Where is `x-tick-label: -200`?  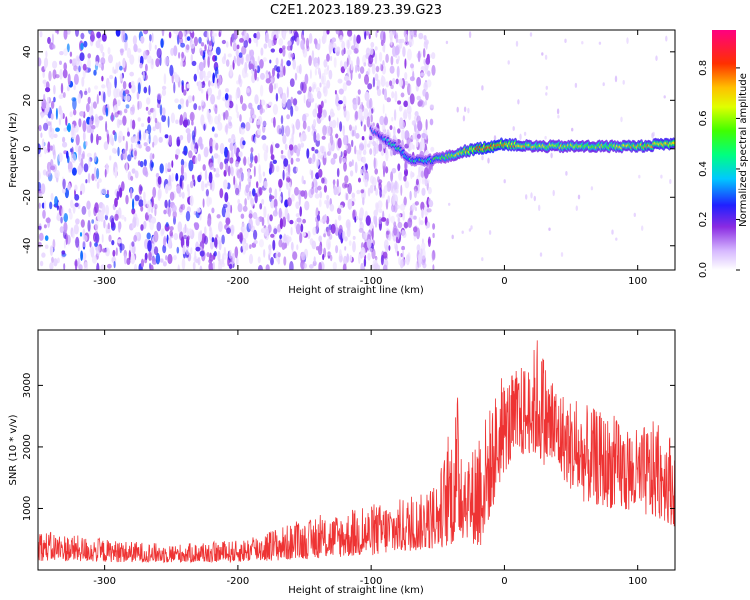 x-tick-label: -200 is located at coordinates (238, 281).